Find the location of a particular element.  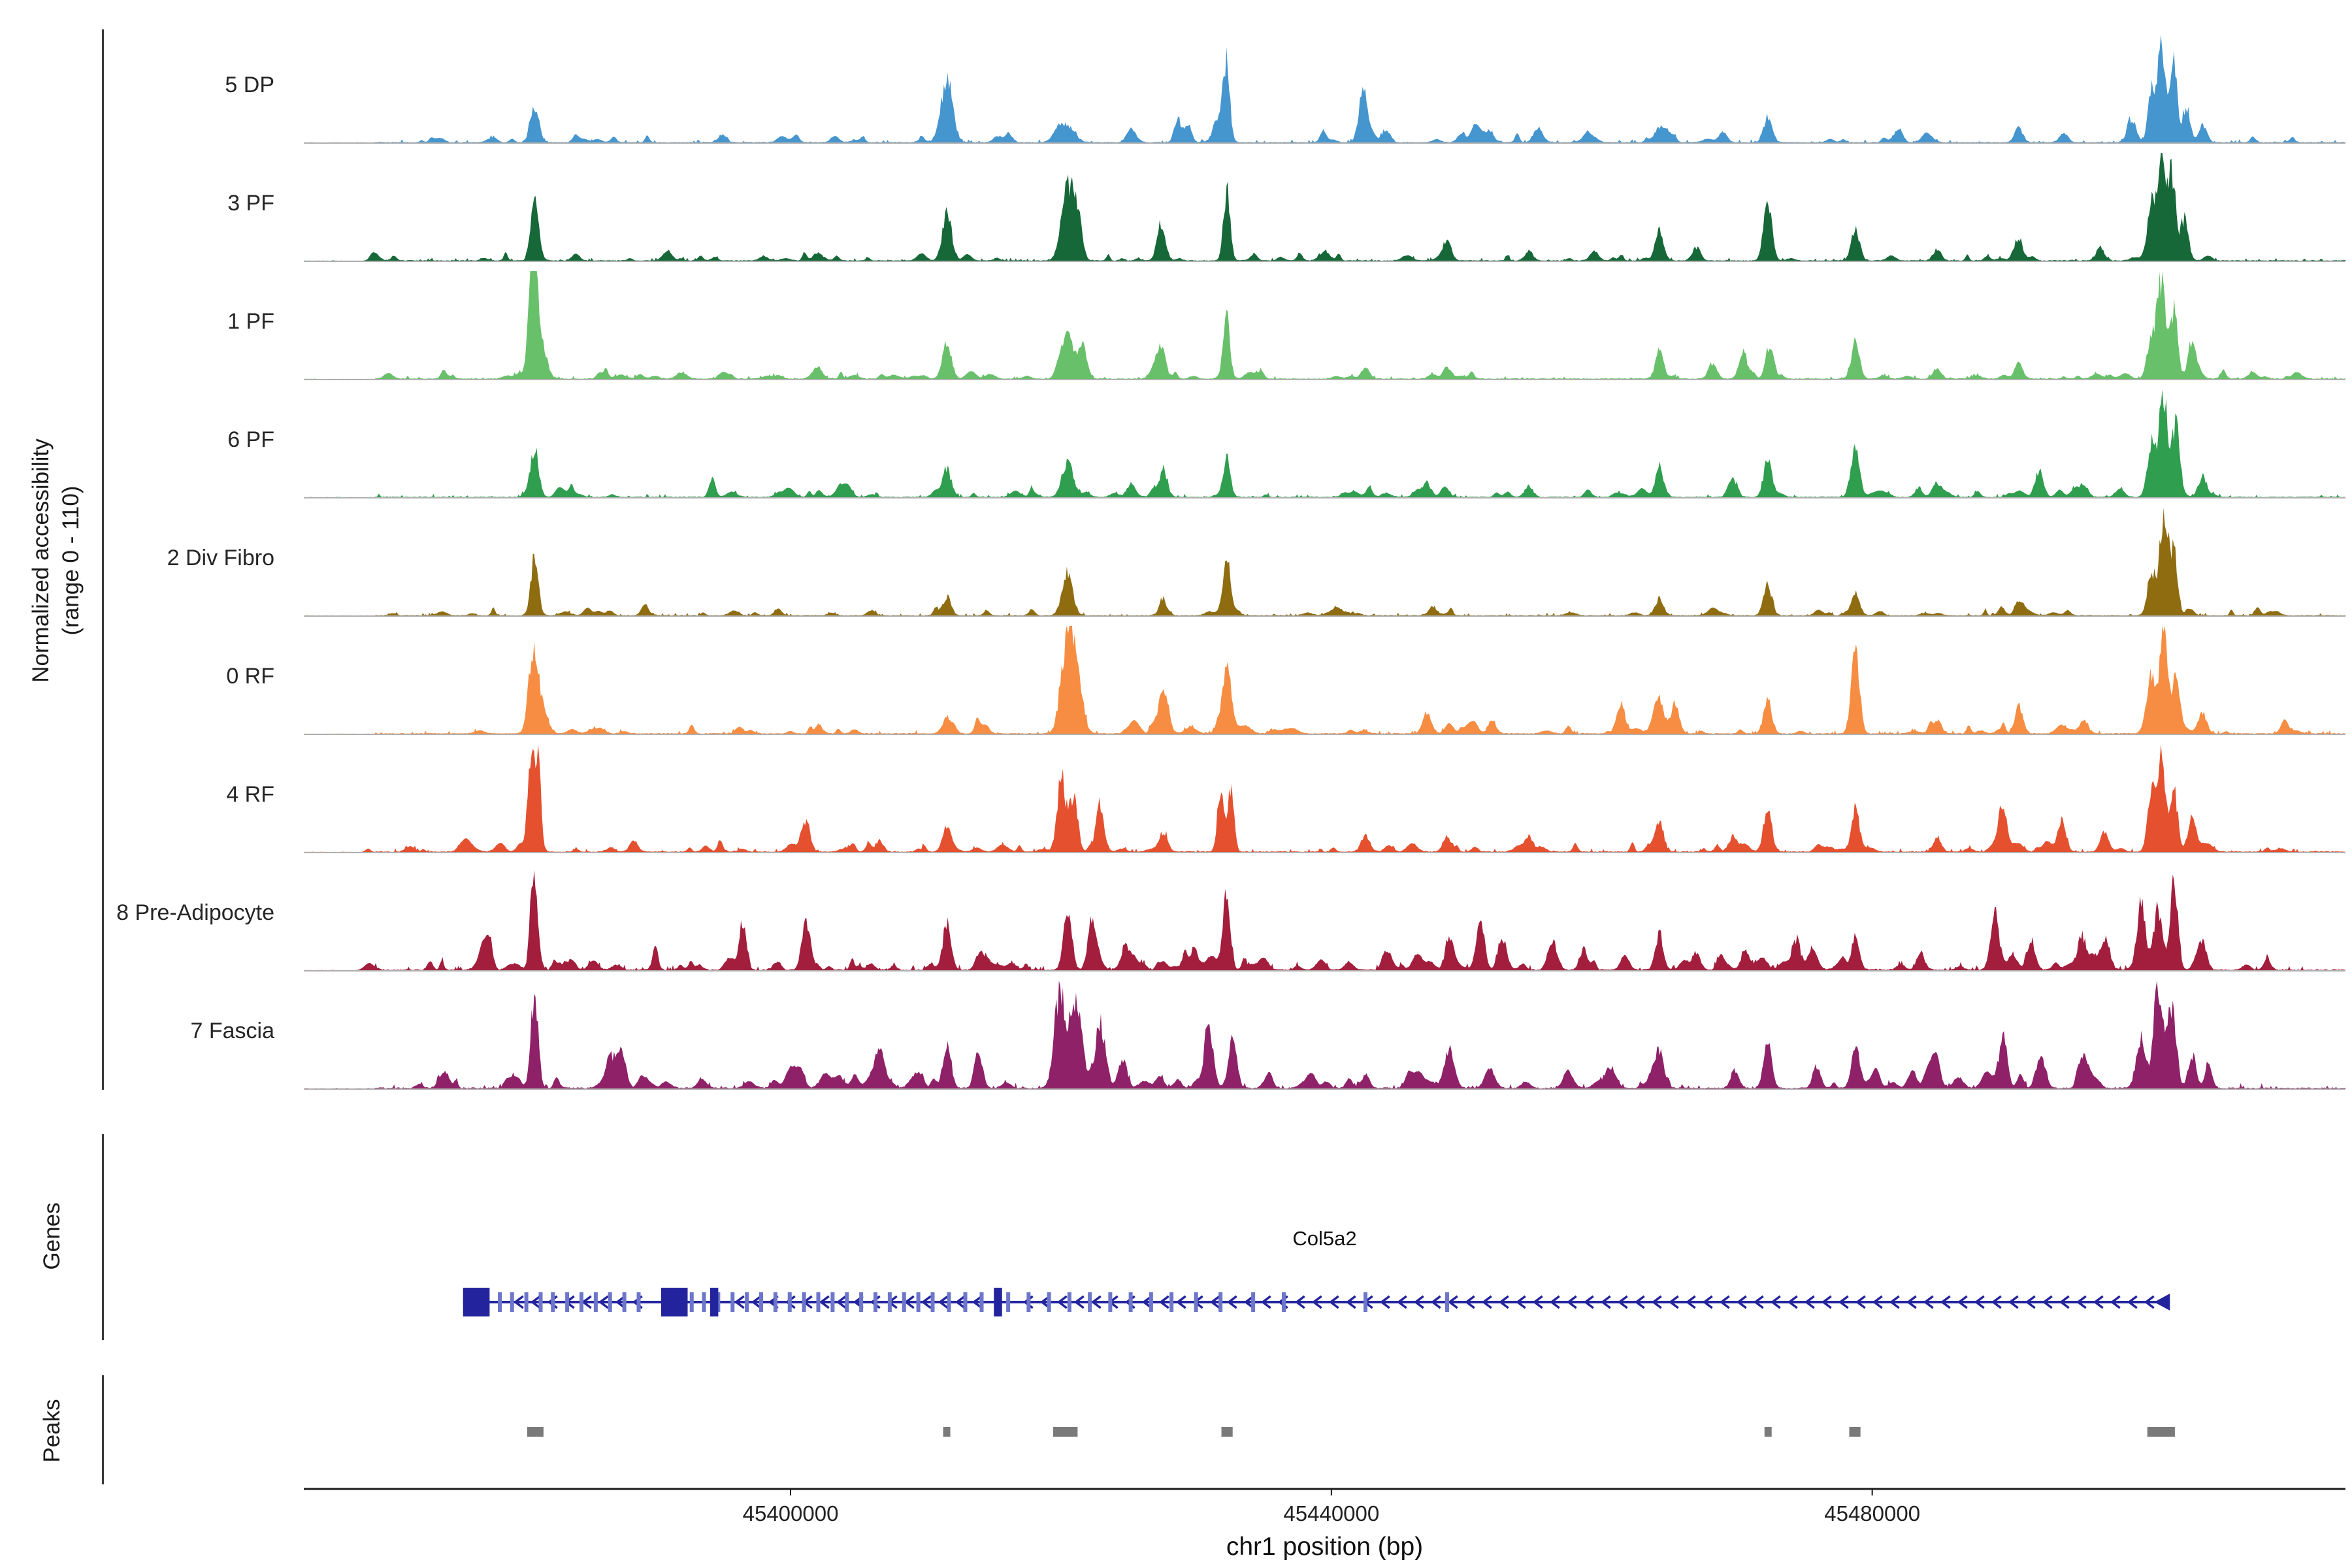

track-row-4-rf: 4 RF is located at coordinates (1176, 795).